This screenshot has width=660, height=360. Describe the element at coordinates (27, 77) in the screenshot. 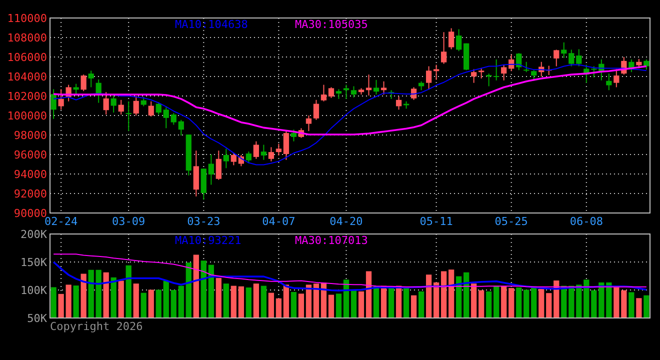

I see `y-tick-label: 104000` at that location.